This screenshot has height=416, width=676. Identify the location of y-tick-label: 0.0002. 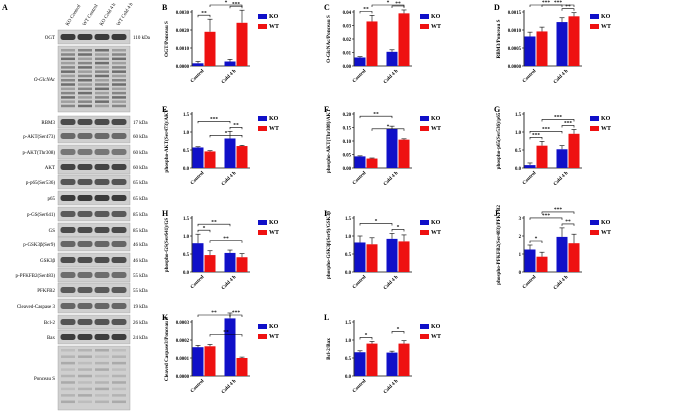
(183, 341).